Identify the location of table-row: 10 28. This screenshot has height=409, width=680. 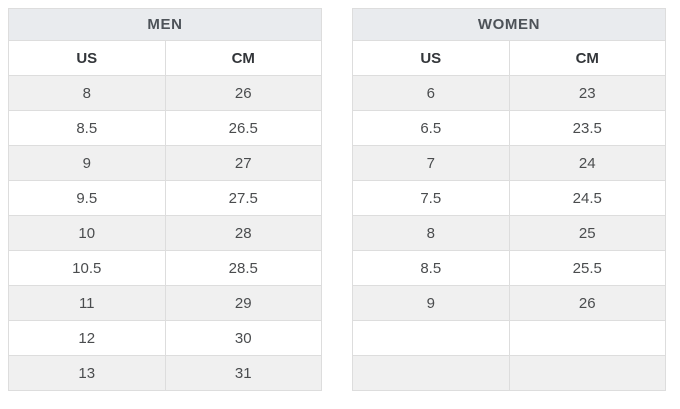
(165, 233).